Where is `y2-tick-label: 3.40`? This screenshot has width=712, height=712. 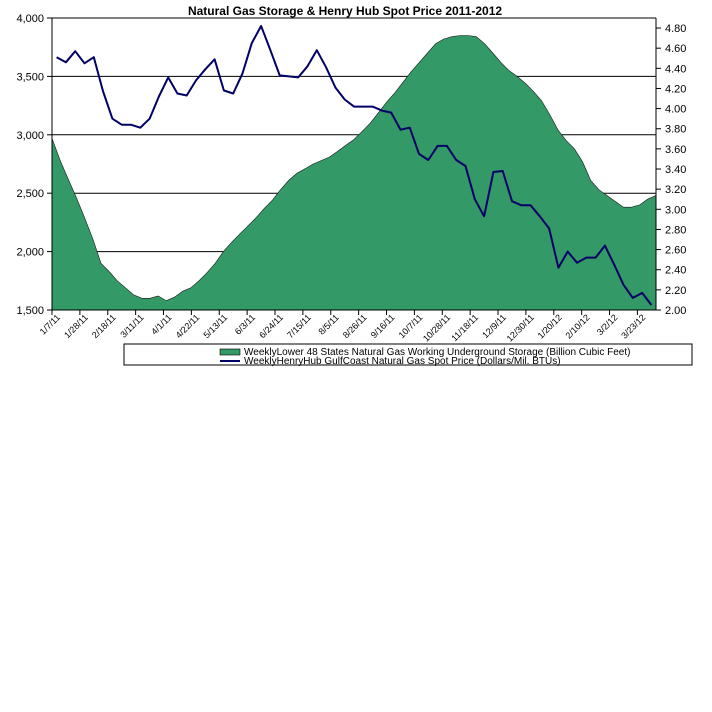 y2-tick-label: 3.40 is located at coordinates (675, 170).